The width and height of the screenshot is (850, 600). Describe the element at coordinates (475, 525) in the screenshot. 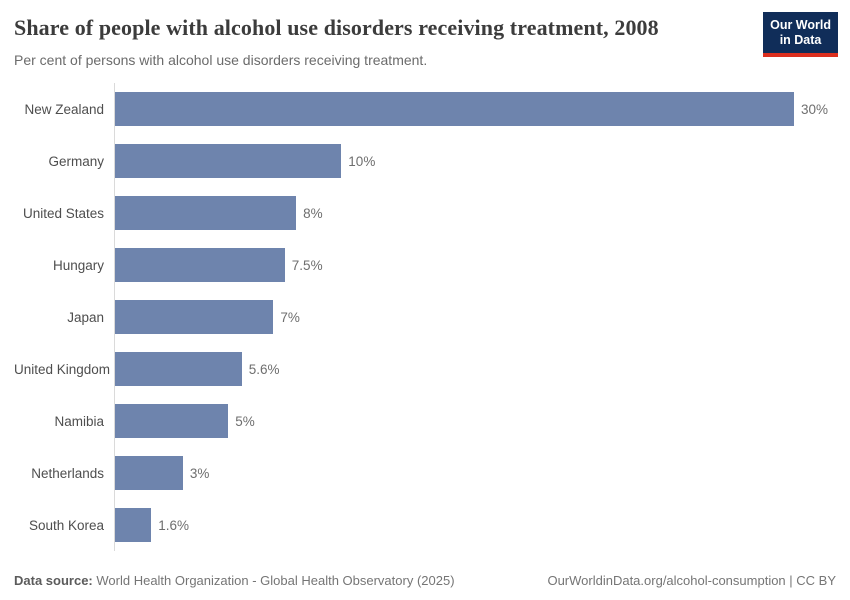

I see `bar-track: 1.6%` at that location.